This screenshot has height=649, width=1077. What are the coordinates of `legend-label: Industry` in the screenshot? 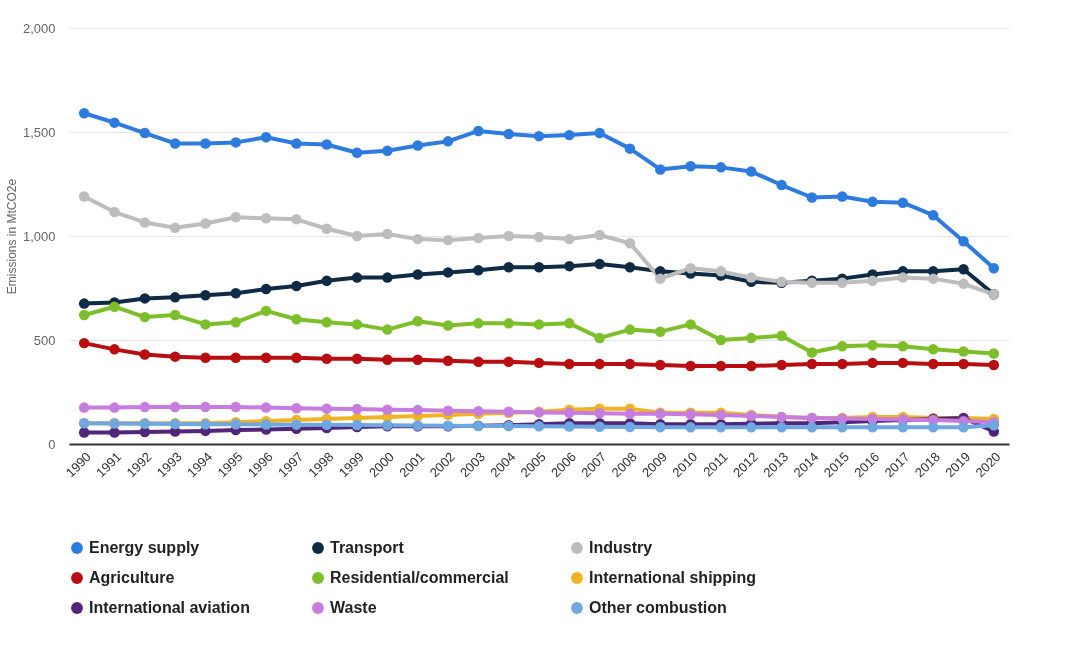 It's located at (621, 547).